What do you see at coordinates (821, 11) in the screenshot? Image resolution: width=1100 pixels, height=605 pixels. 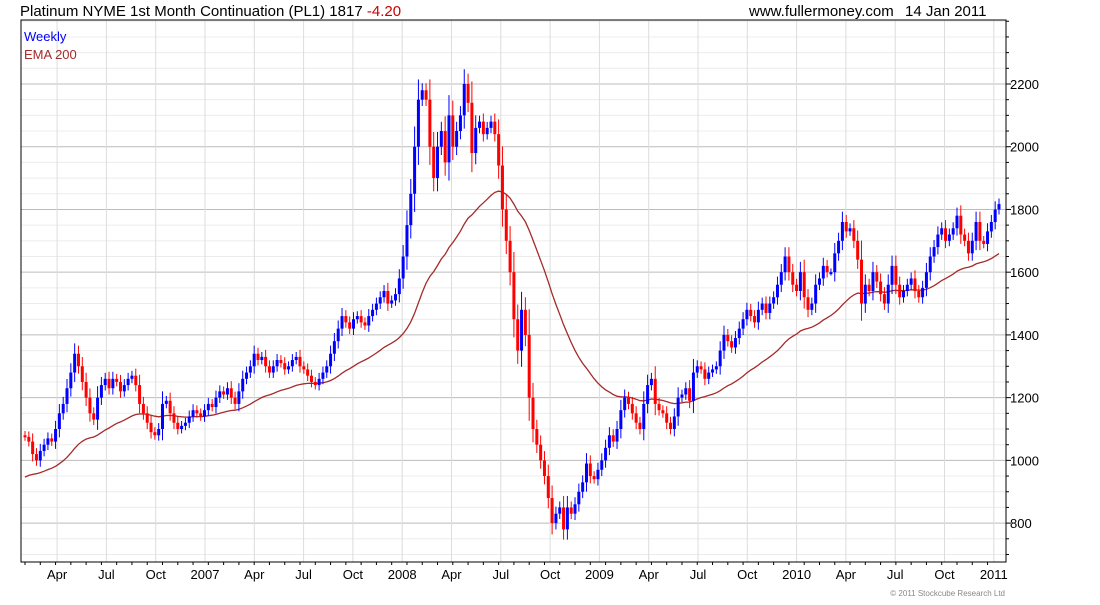 I see `site-url: www.fullermoney.com` at bounding box center [821, 11].